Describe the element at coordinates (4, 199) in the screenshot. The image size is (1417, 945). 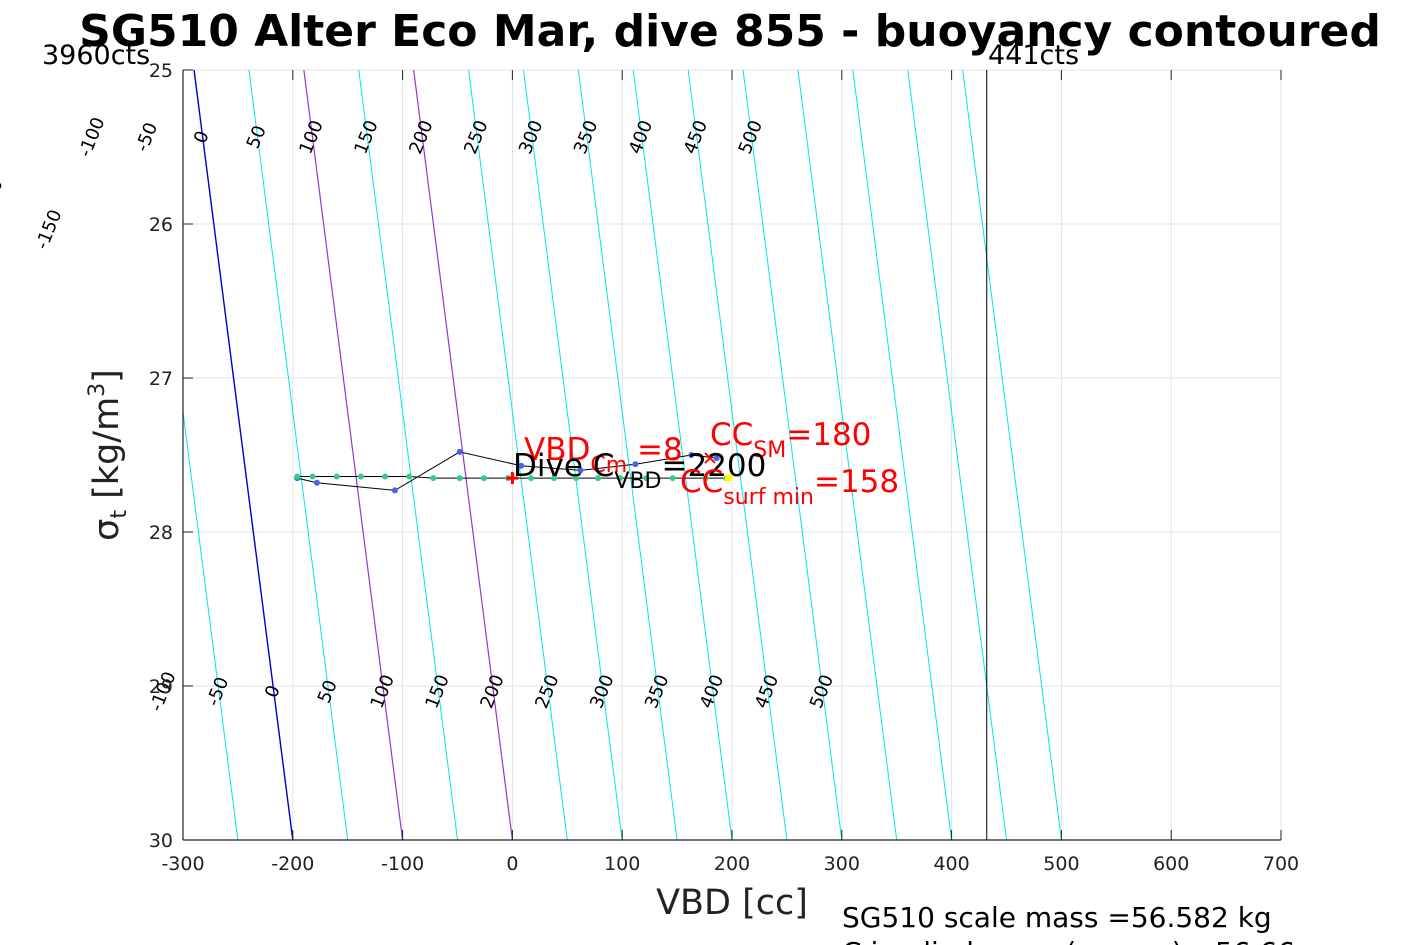
I see `contour-label-top: -200` at that location.